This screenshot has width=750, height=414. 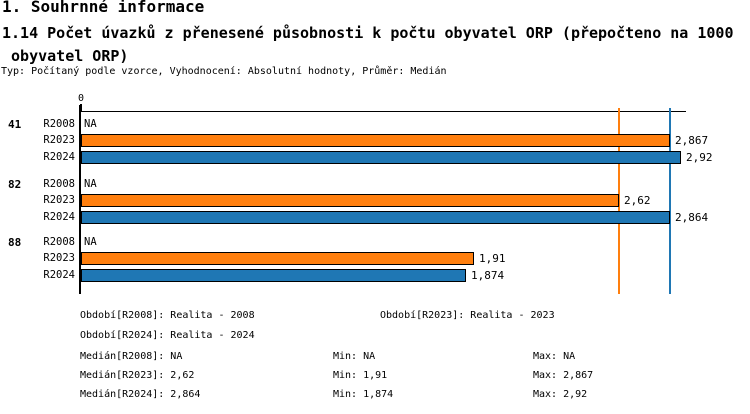 I want to click on legend-item-r2024: Období[R2024]: Realita - 2024, so click(x=167, y=335).